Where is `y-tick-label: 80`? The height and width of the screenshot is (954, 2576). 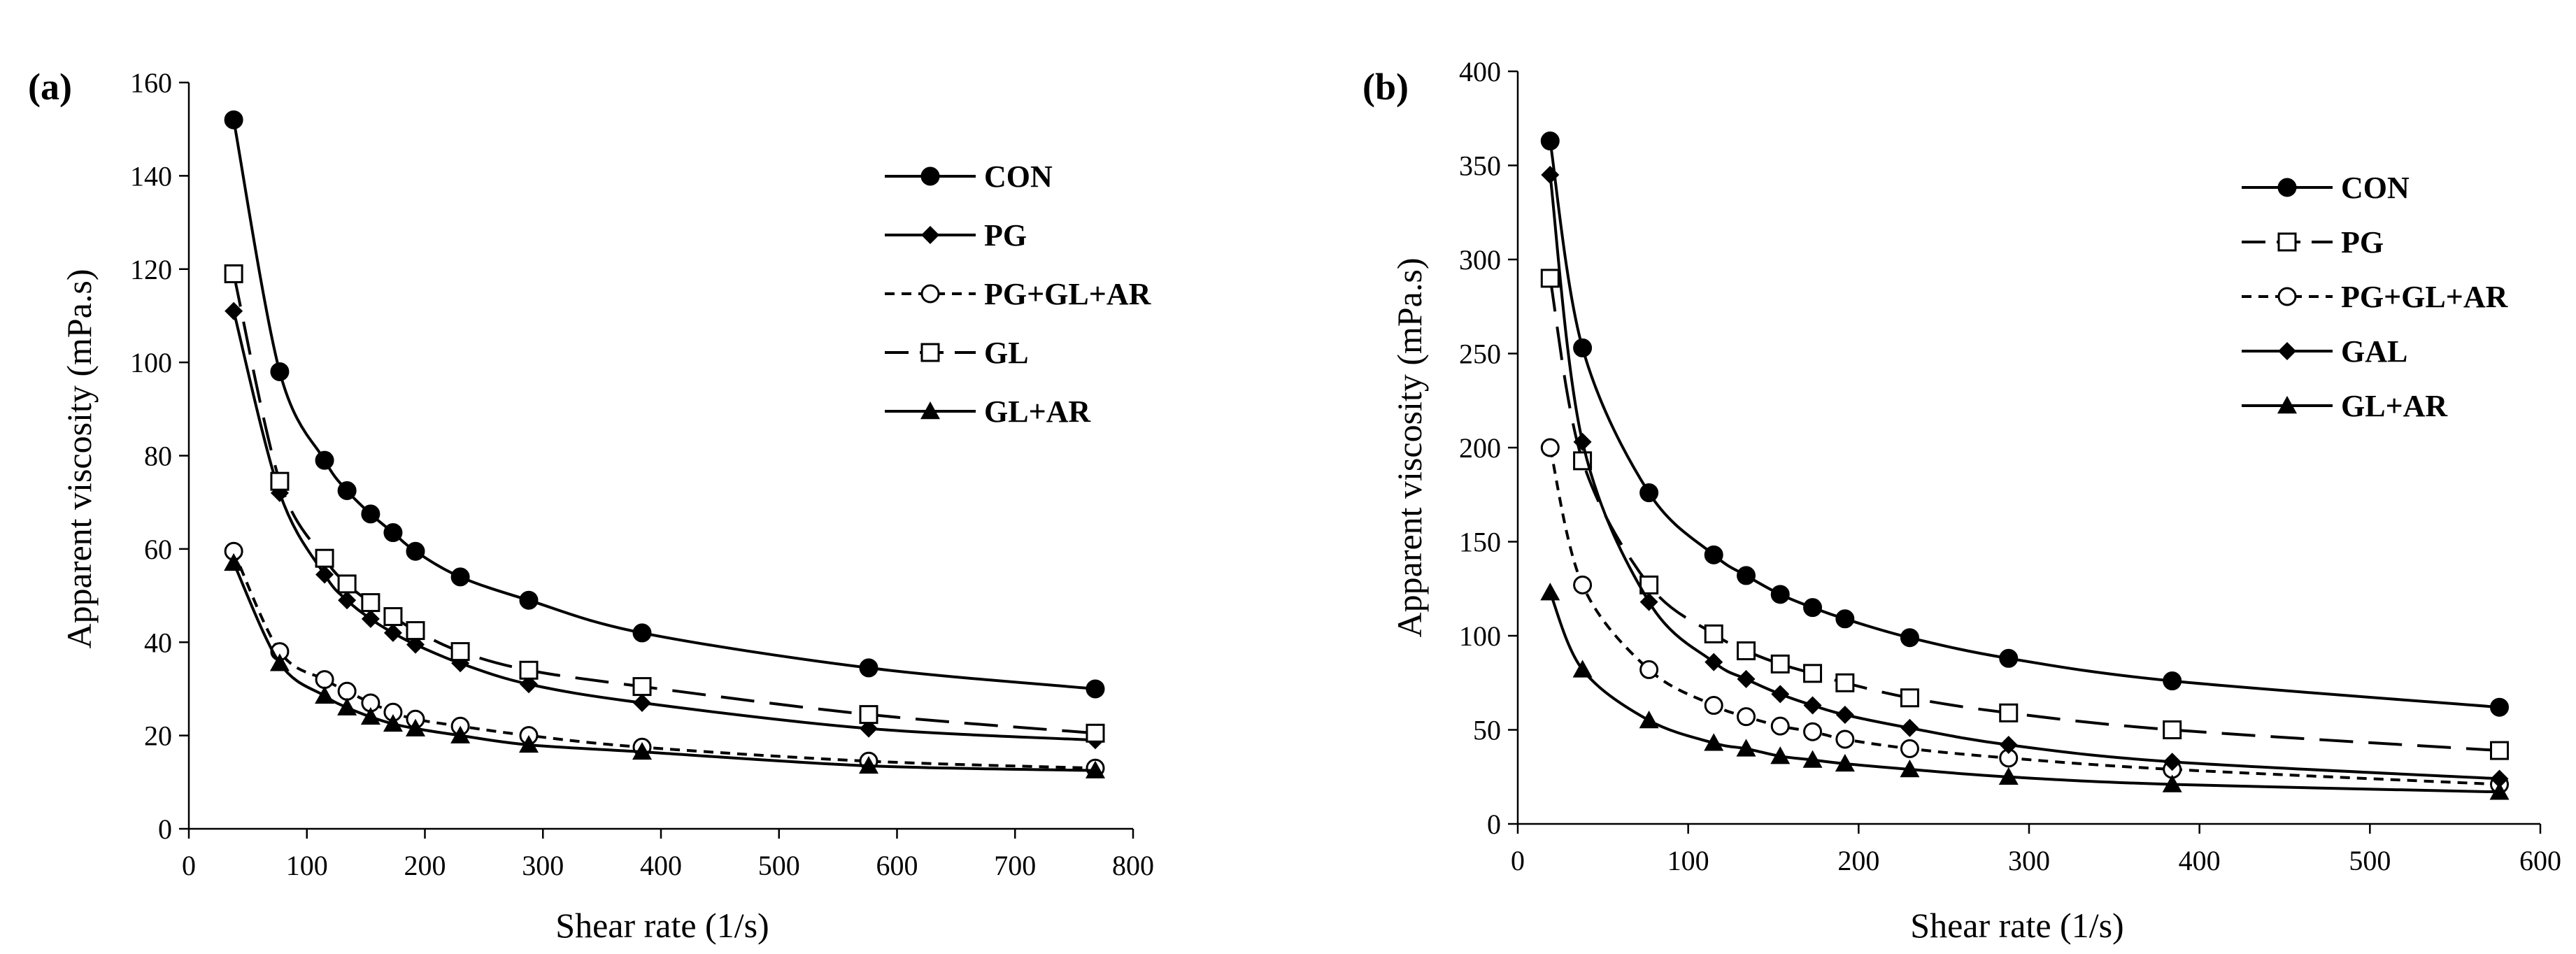 y-tick-label: 80 is located at coordinates (158, 456).